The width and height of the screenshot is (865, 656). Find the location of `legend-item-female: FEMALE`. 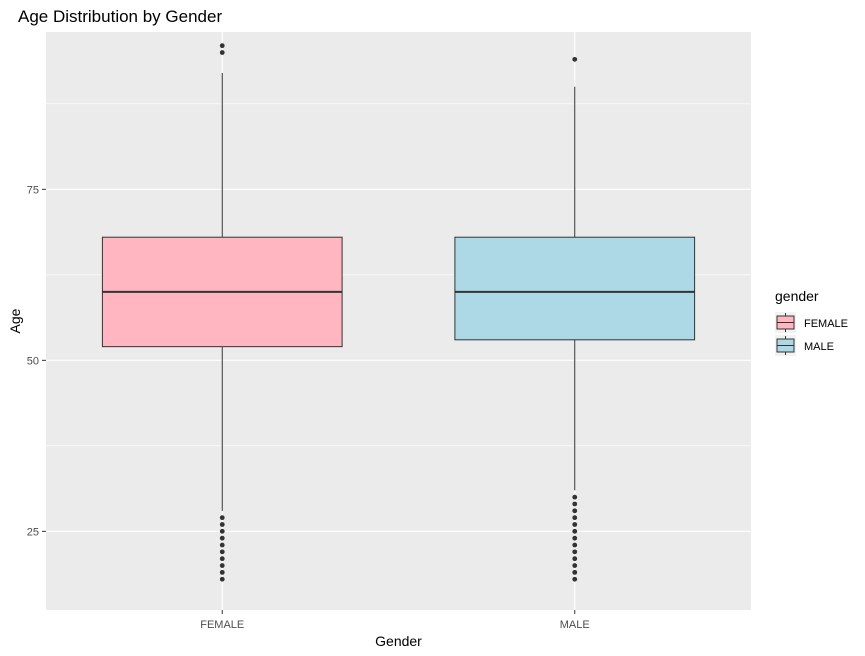

legend-item-female: FEMALE is located at coordinates (811, 322).